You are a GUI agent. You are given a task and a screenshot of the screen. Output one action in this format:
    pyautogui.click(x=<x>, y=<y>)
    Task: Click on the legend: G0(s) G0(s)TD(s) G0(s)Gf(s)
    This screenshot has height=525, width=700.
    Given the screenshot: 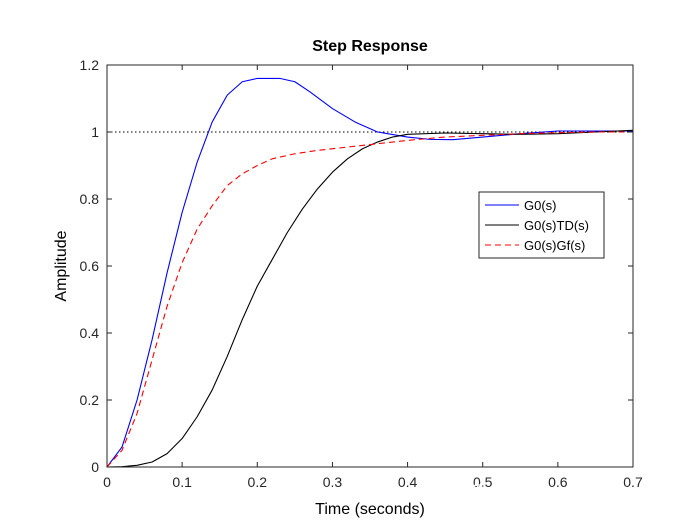 What is the action you would take?
    pyautogui.click(x=541, y=225)
    